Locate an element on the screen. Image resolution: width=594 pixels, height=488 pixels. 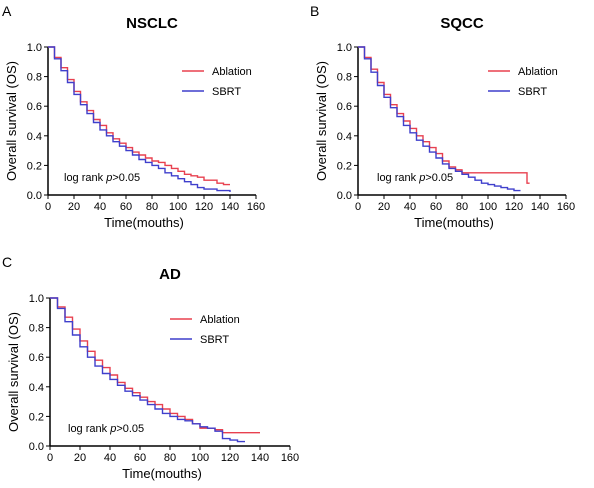
panel-label-b: B is located at coordinates (314, 11).